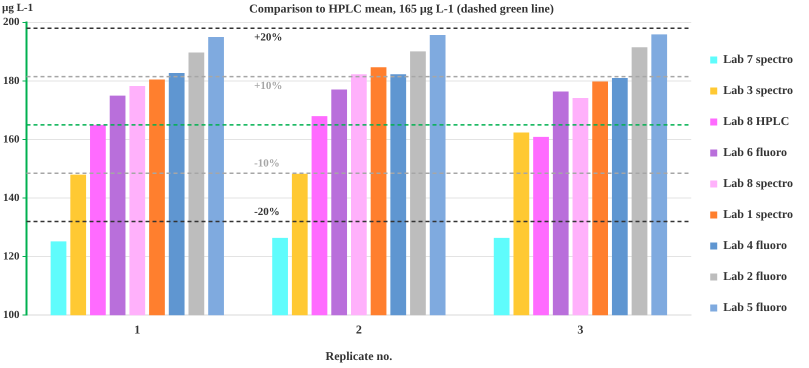 The height and width of the screenshot is (368, 809). What do you see at coordinates (268, 86) in the screenshot?
I see `annotation: +10%` at bounding box center [268, 86].